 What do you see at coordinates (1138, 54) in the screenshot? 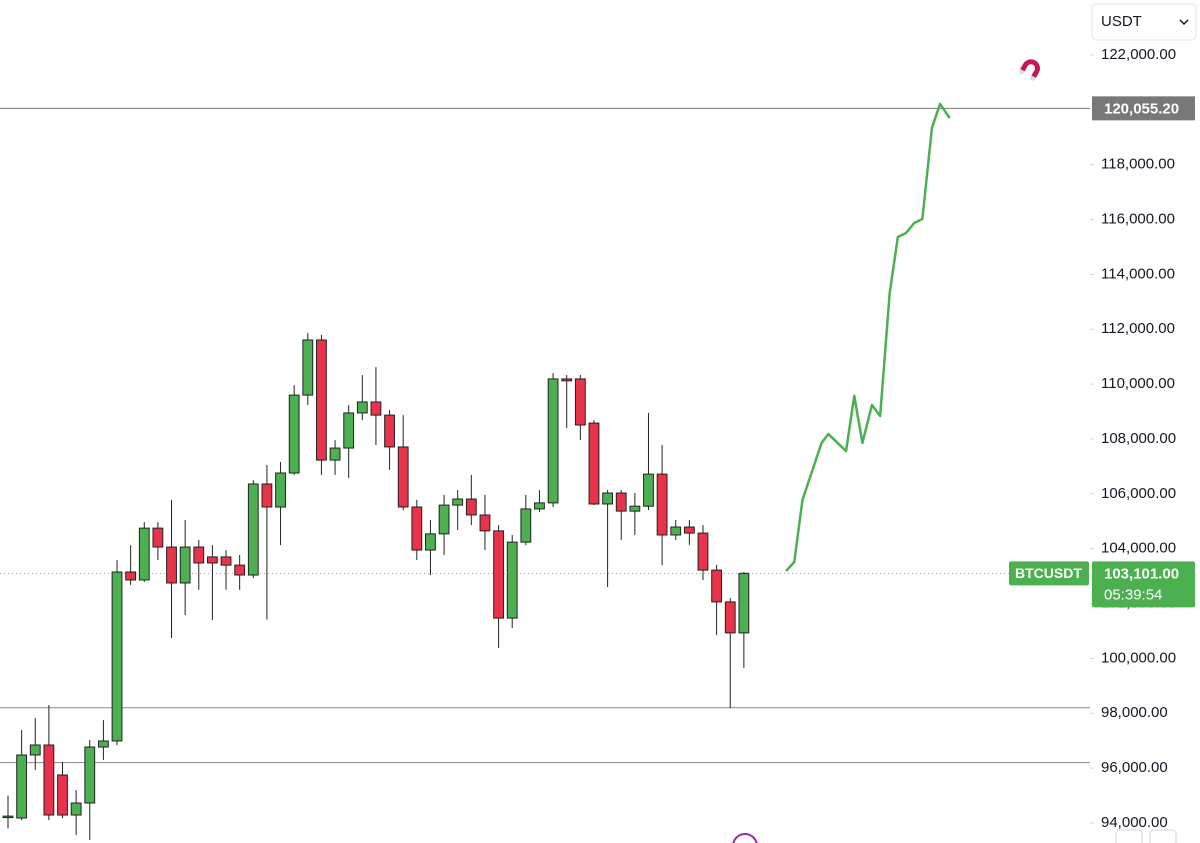
I see `y-tick-label: 122,000.00` at bounding box center [1138, 54].